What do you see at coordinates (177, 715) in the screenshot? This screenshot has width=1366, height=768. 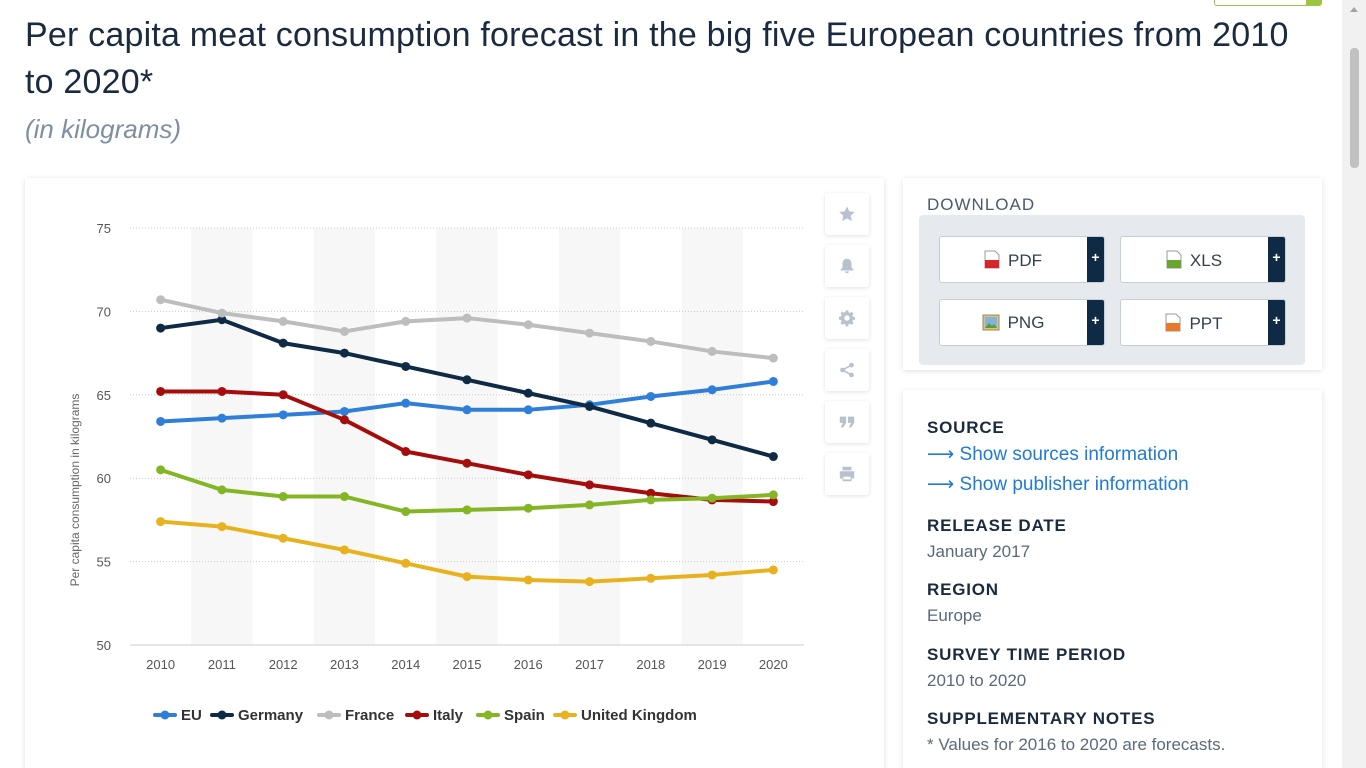 I see `legend-item-eu: EU` at bounding box center [177, 715].